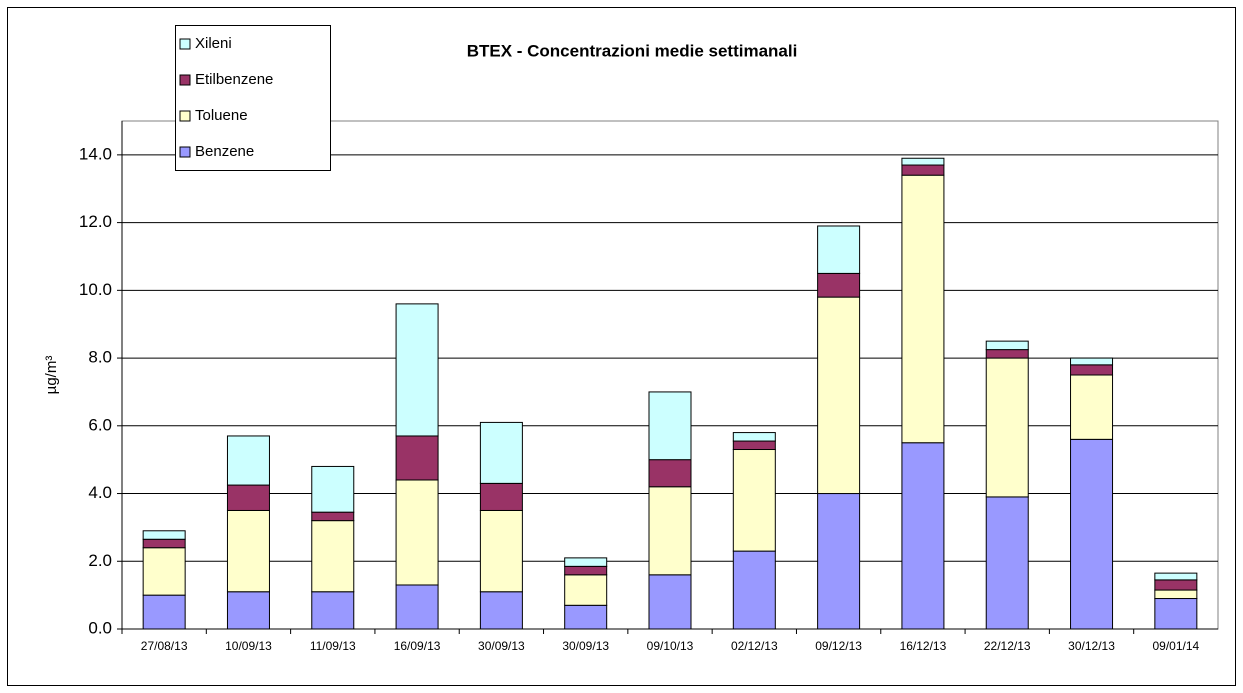  I want to click on x-tick-label: 09/12/13, so click(838, 646).